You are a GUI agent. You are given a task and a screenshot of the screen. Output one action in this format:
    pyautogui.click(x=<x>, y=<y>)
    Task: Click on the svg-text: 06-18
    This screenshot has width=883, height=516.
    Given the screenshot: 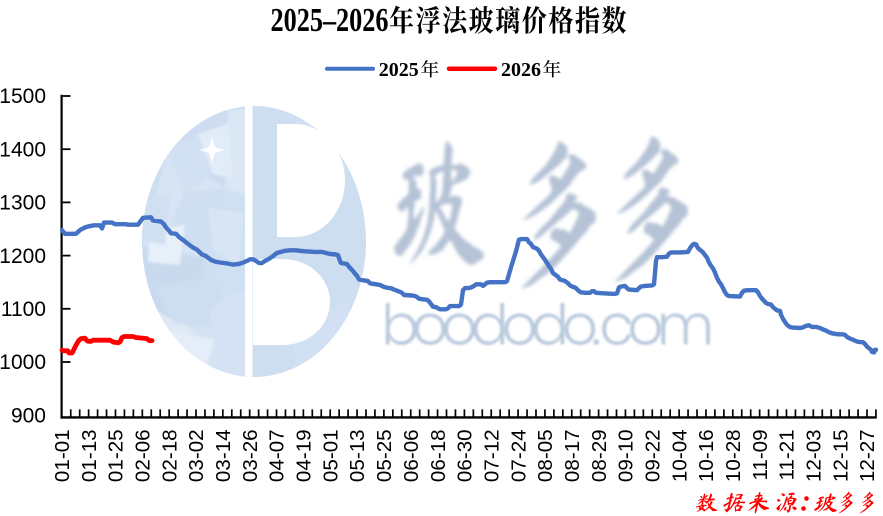 What is the action you would take?
    pyautogui.click(x=438, y=455)
    